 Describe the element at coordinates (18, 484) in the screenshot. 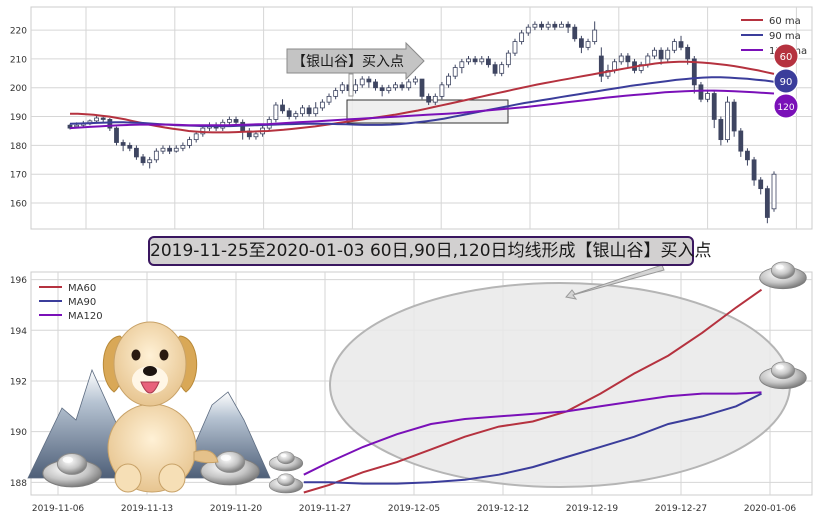

I see `y-tick-label: 188` at that location.